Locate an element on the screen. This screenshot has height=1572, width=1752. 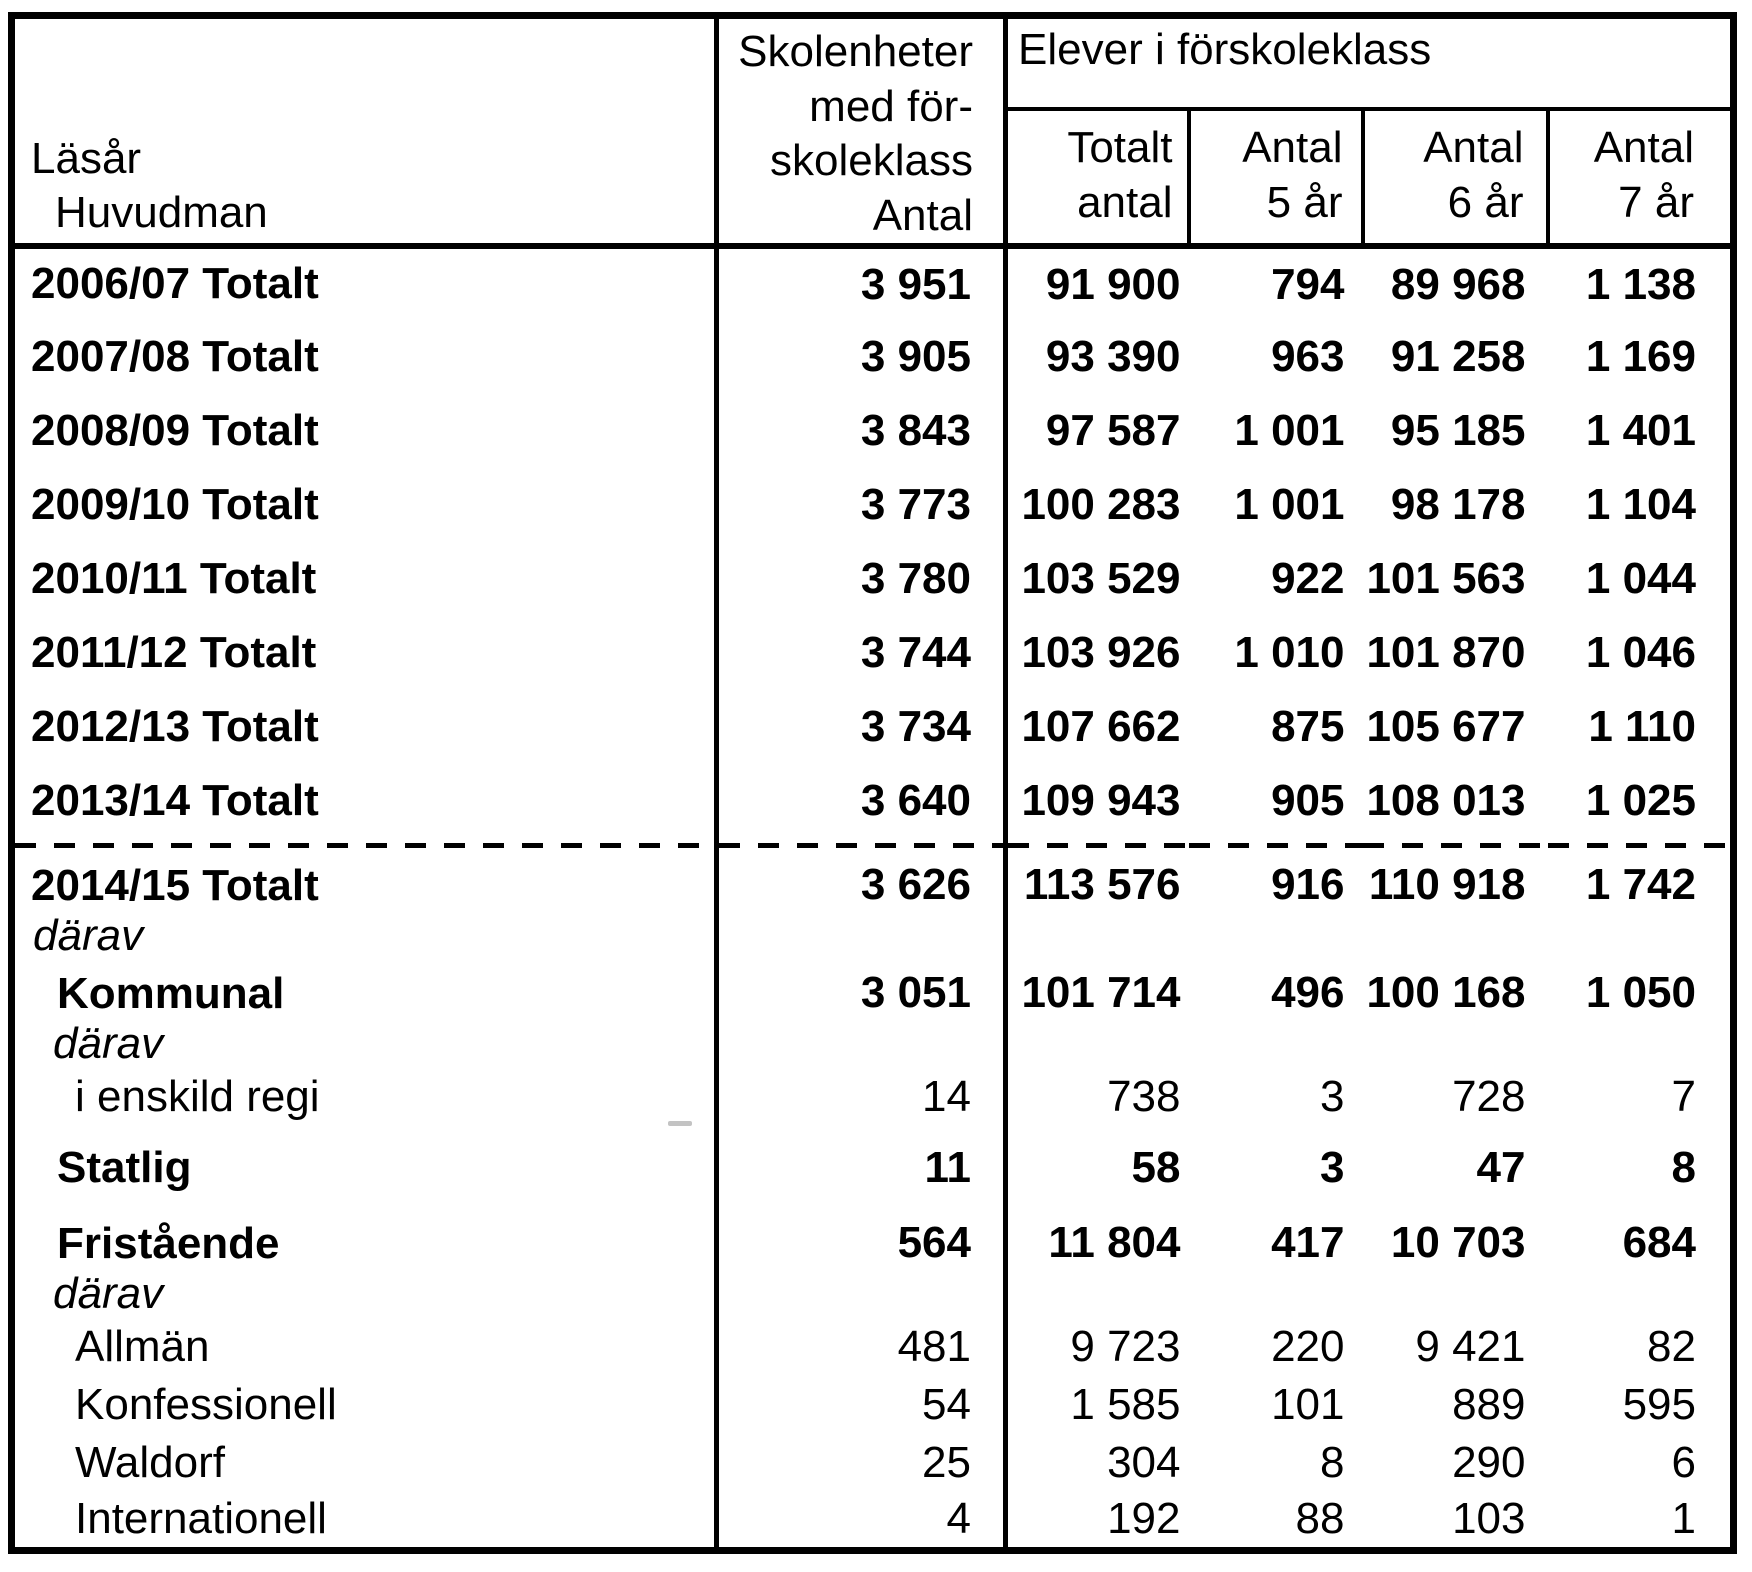
row-label: Kommunal is located at coordinates (171, 994).